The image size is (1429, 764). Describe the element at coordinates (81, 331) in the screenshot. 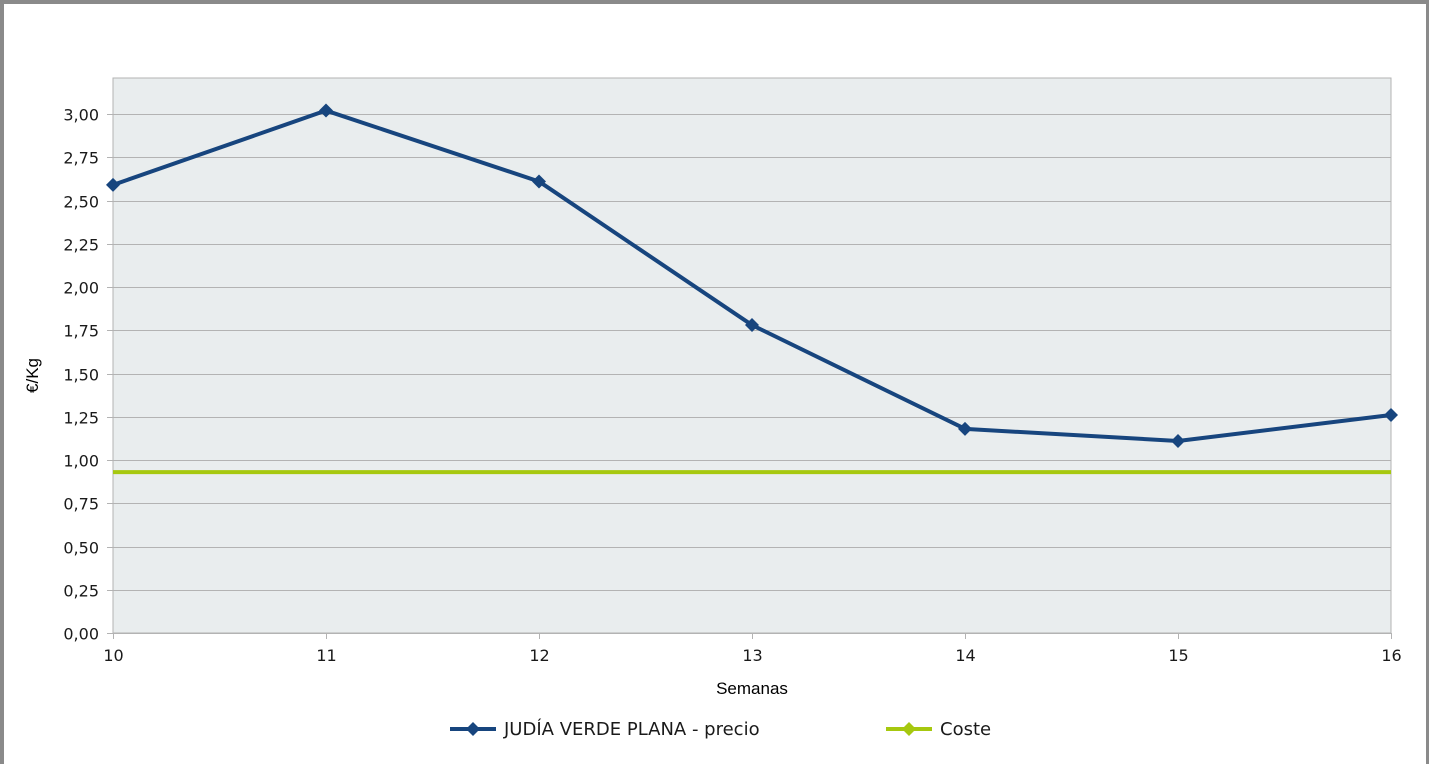

I see `y-tick-label: 1,75` at that location.